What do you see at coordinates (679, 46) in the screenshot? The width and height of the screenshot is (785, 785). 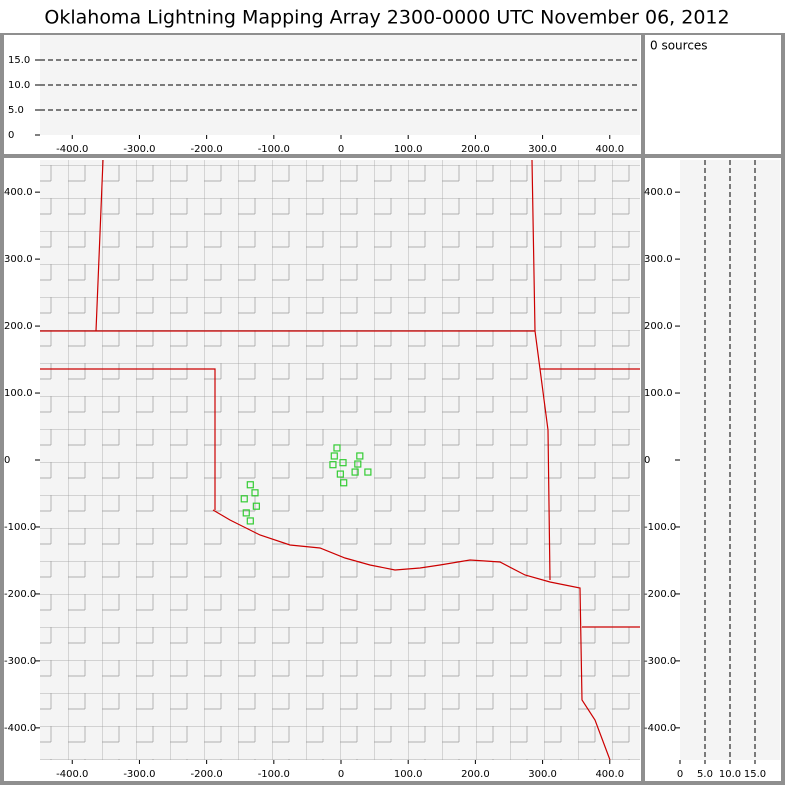 I see `source-count: 0 sources` at bounding box center [679, 46].